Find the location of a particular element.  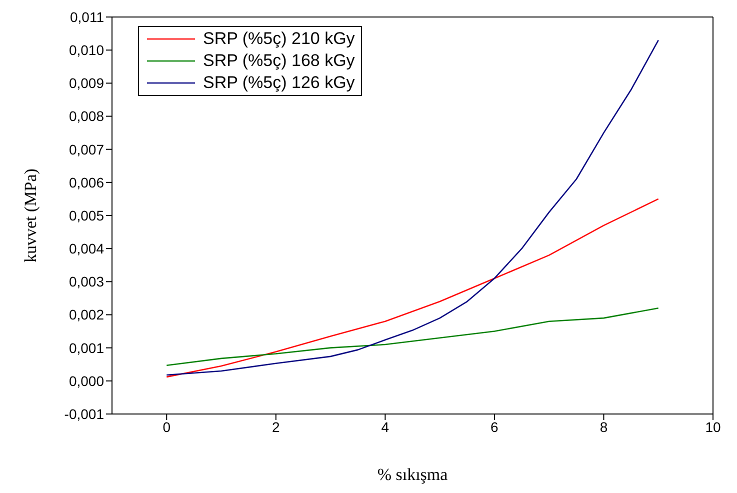

y-tick-label: 0,000 is located at coordinates (86, 380).